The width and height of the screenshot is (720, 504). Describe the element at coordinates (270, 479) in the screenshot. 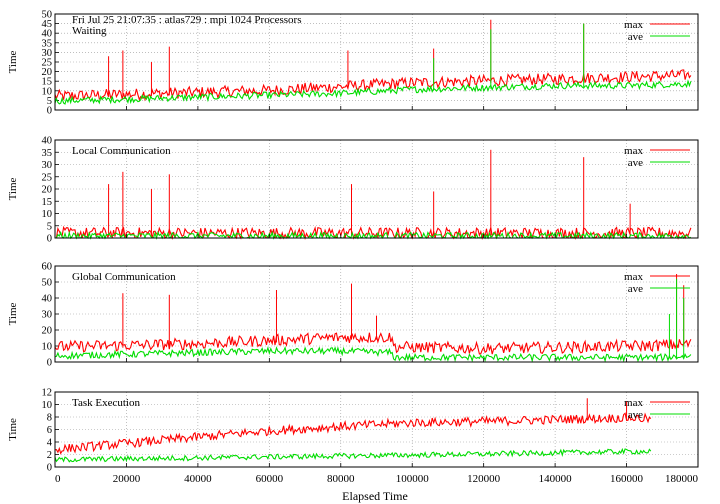

I see `x-tick-label: 60000` at that location.